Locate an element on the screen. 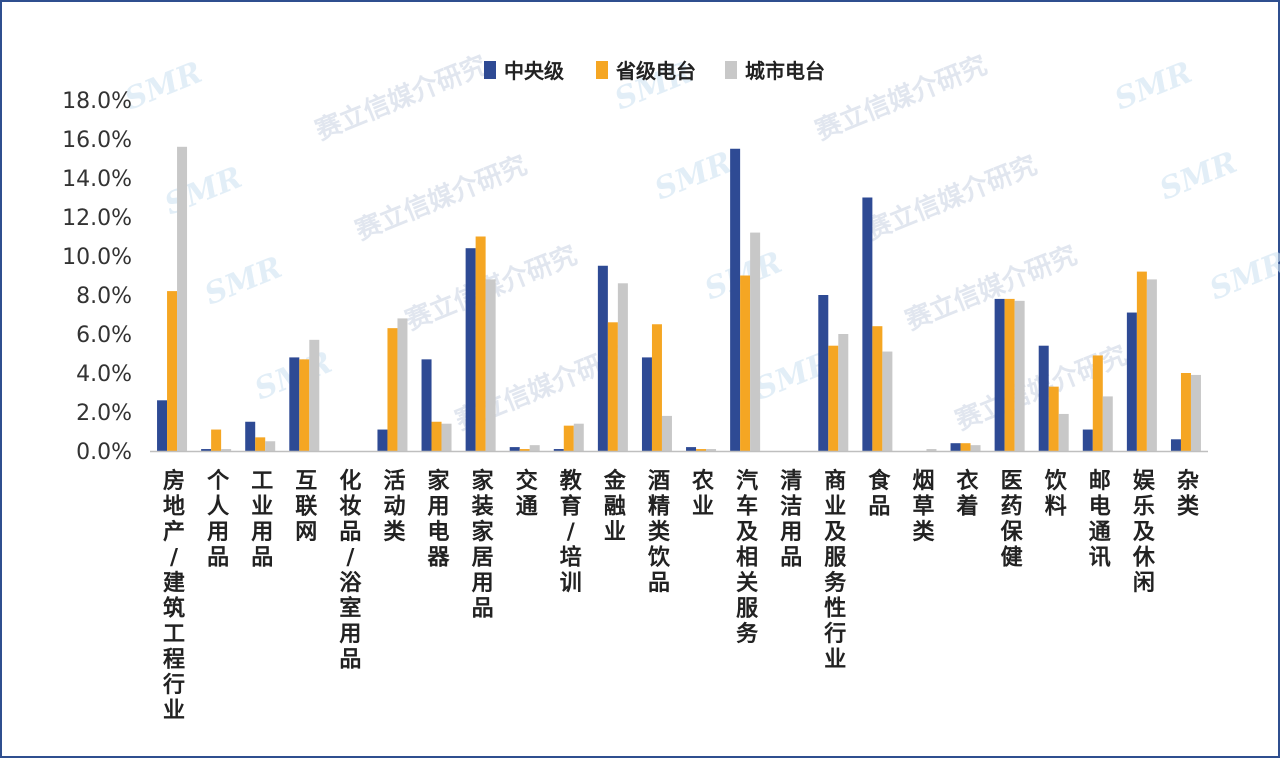 This screenshot has width=1280, height=758. x-tick-label: 活动类 is located at coordinates (394, 507).